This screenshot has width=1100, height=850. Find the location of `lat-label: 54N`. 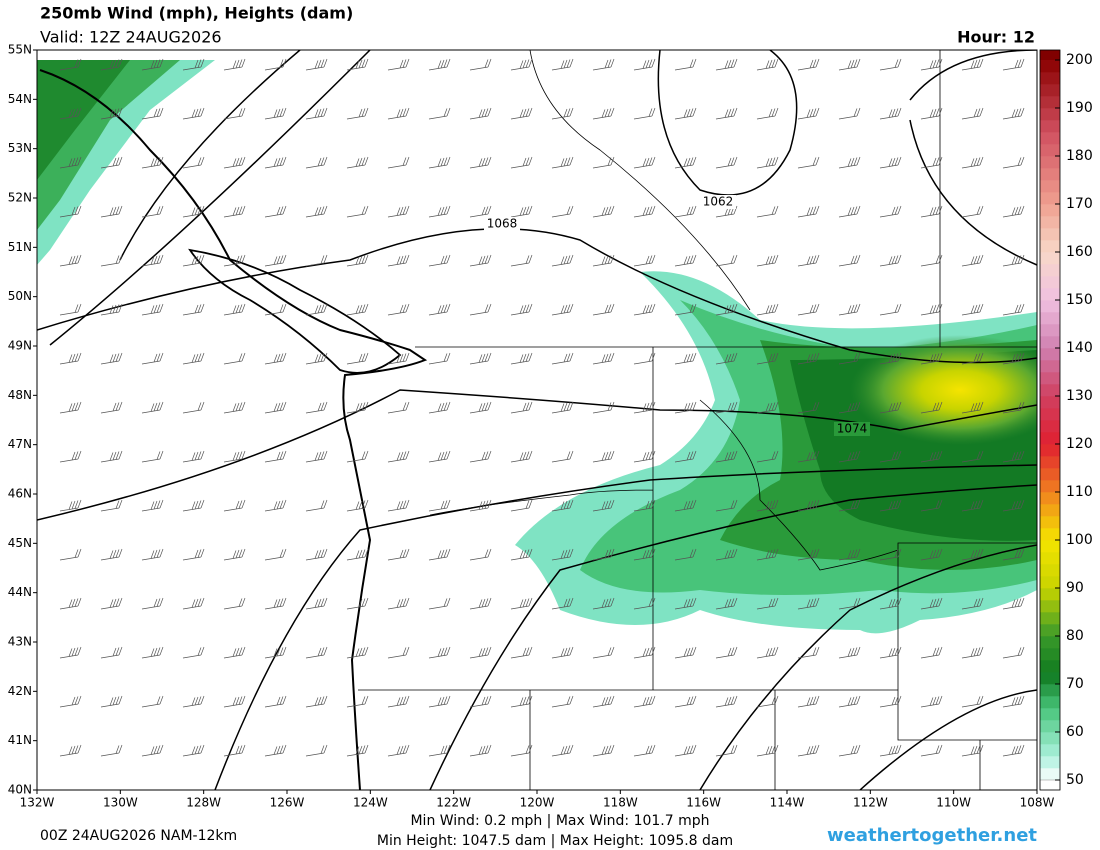

lat-label: 54N is located at coordinates (20, 99).